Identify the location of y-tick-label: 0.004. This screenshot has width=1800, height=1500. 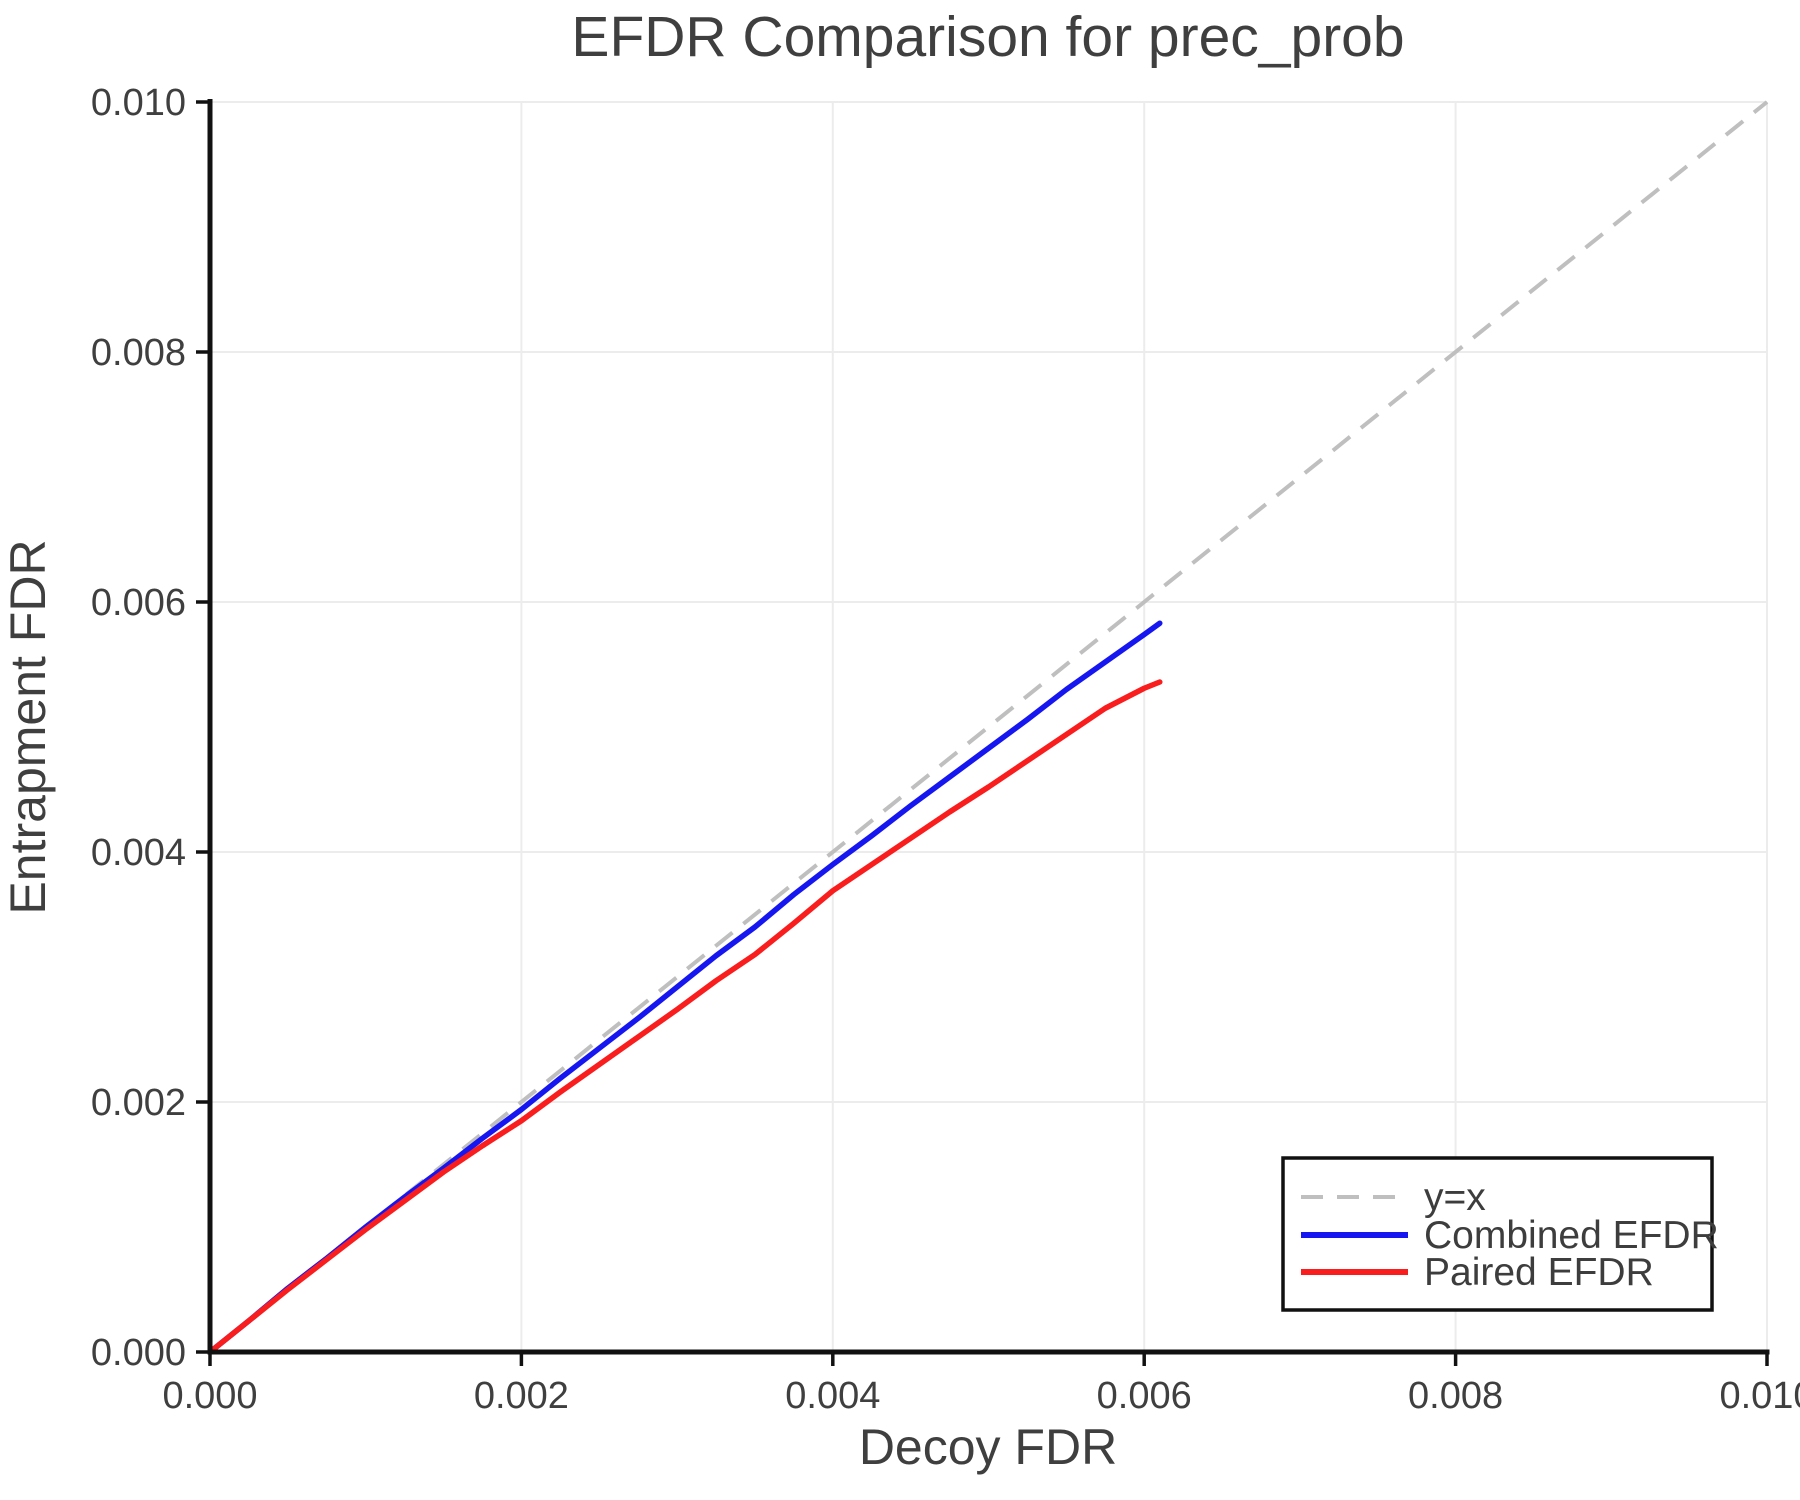
(138, 853).